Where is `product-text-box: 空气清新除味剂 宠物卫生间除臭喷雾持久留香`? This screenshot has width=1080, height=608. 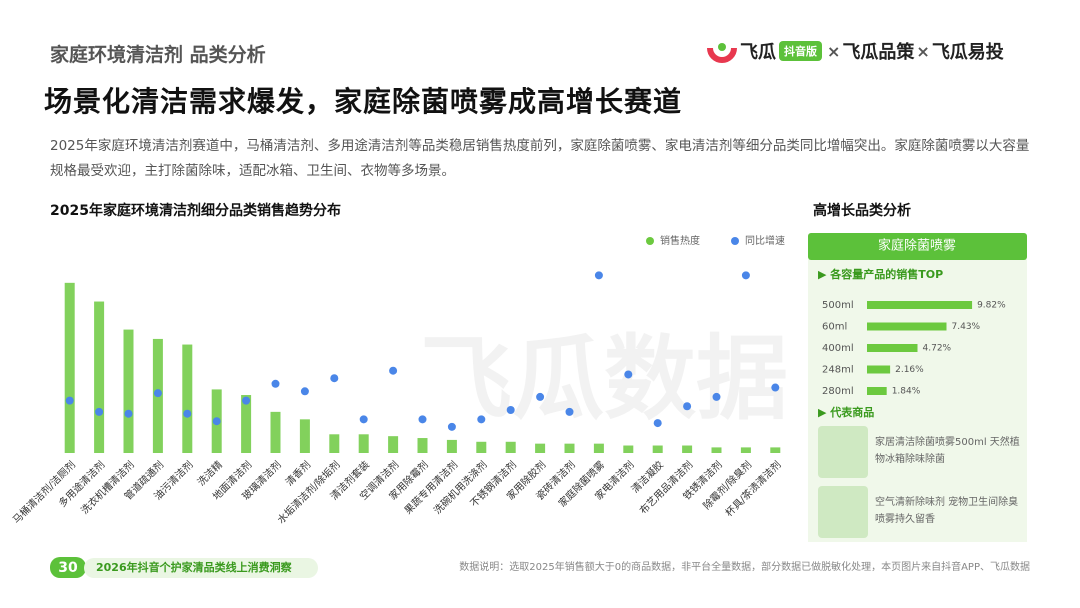
product-text-box: 空气清新除味剂 宠物卫生间除臭喷雾持久留香 is located at coordinates (947, 511).